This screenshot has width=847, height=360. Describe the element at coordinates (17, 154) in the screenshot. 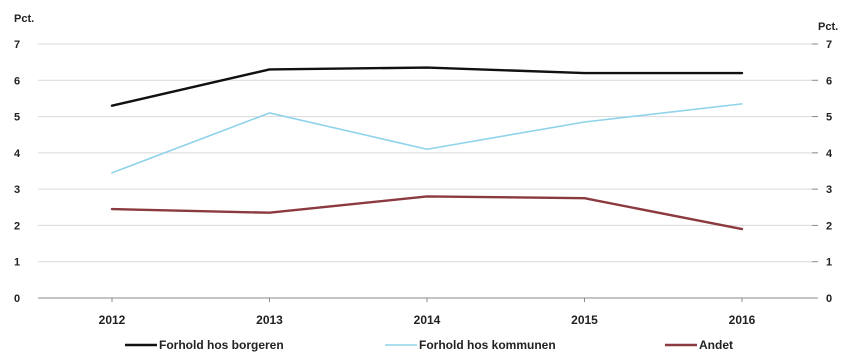

I see `y-tick-label-left: 4` at that location.